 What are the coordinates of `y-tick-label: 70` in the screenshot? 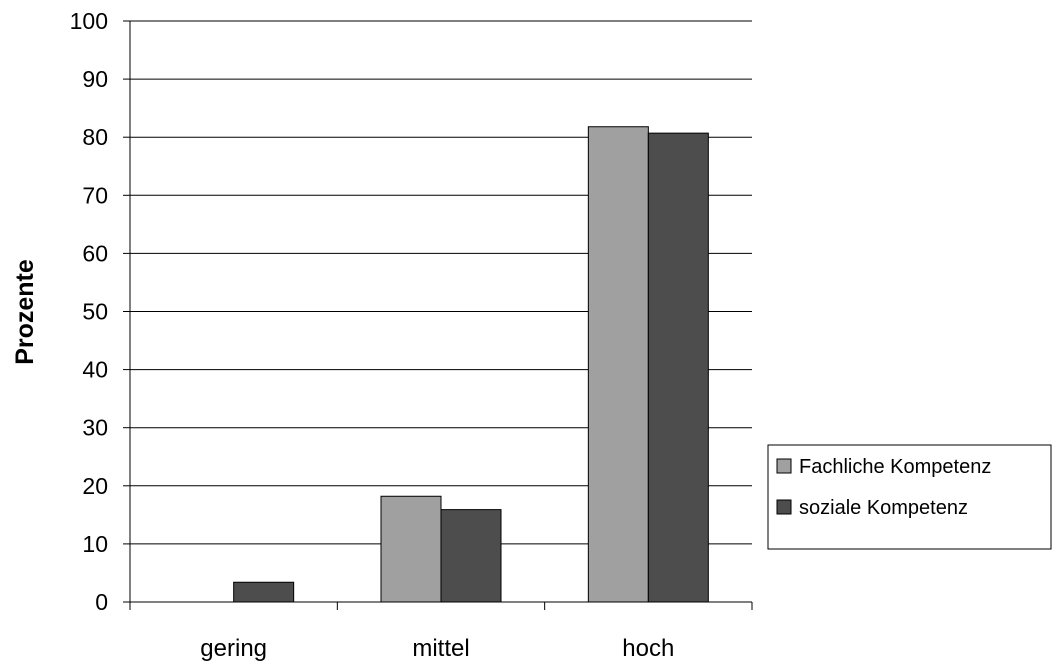 It's located at (95, 195).